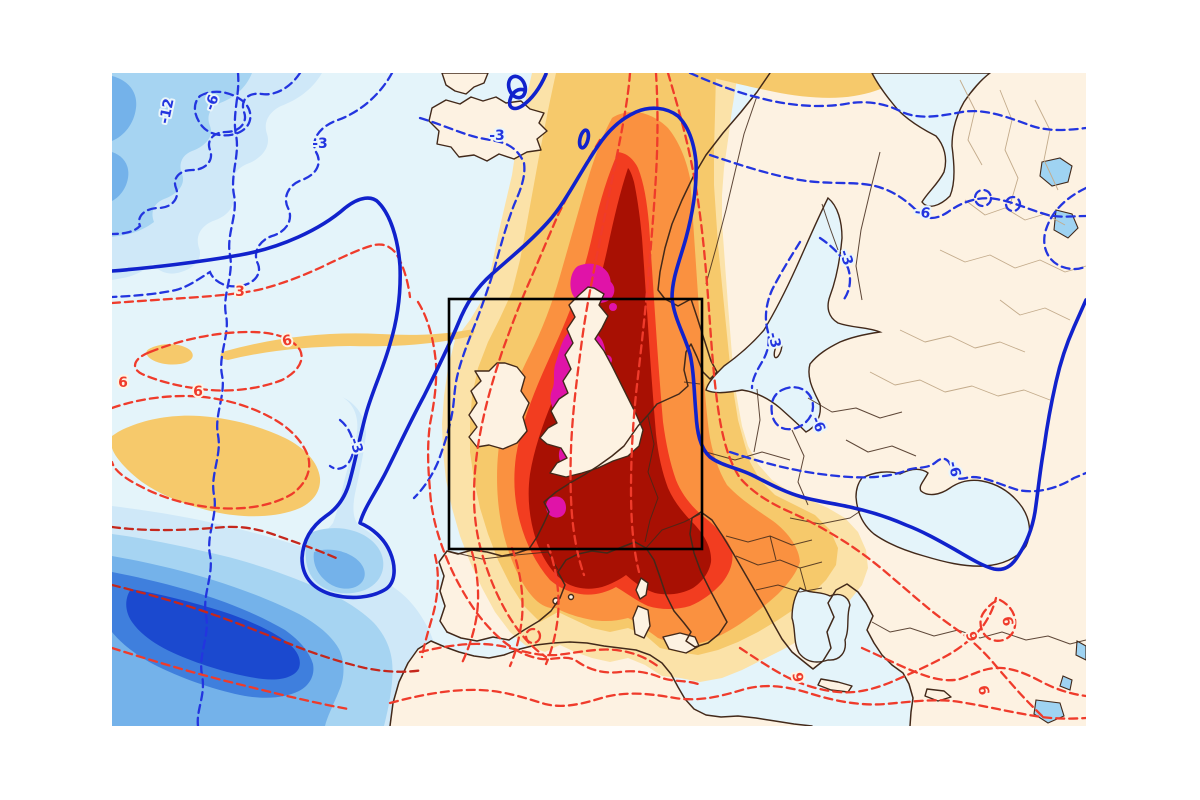  Describe the element at coordinates (465, 84) in the screenshot. I see `greenland-tip` at that location.